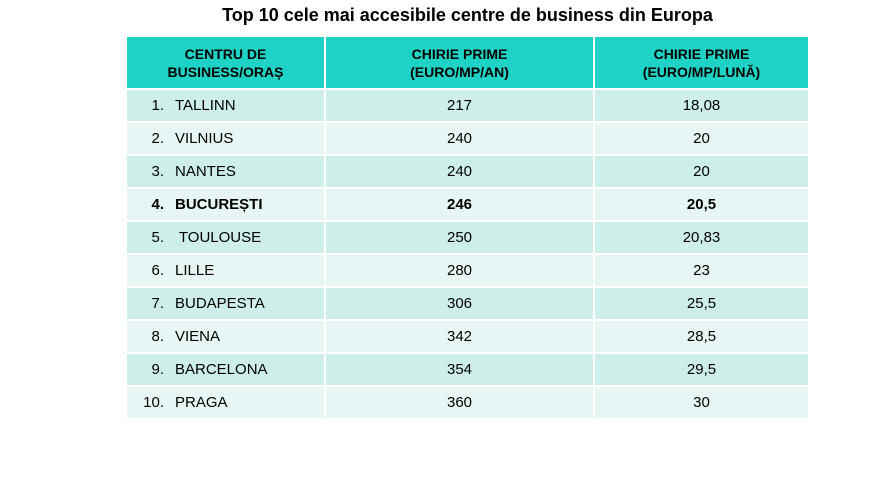  What do you see at coordinates (459, 336) in the screenshot?
I see `annual-rent-cell: 342` at bounding box center [459, 336].